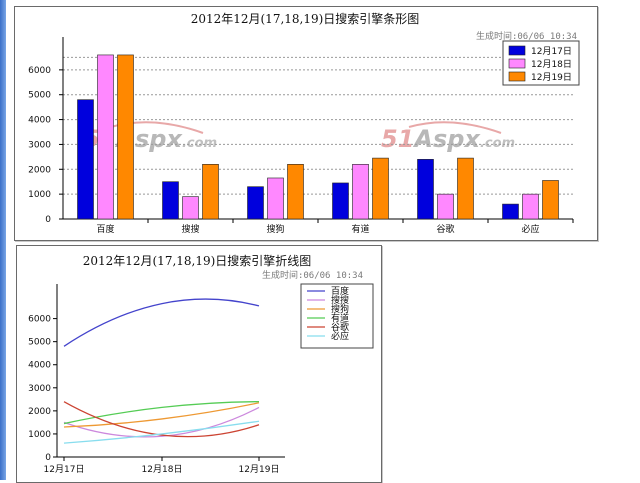 Image resolution: width=640 pixels, height=483 pixels. What do you see at coordinates (190, 229) in the screenshot?
I see `x-tick-label: 搜搜` at bounding box center [190, 229].